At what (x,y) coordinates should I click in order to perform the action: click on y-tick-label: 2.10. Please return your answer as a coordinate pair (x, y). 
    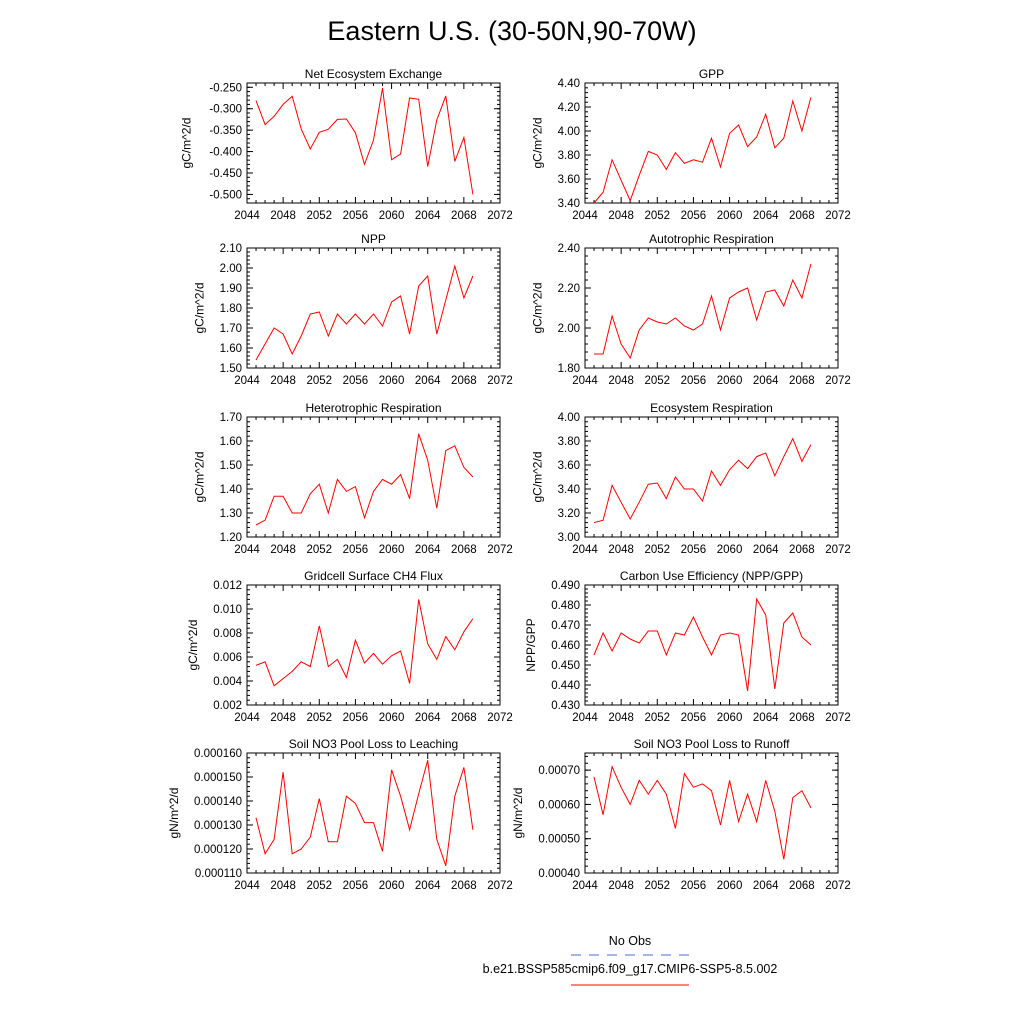
    Looking at the image, I should click on (231, 249).